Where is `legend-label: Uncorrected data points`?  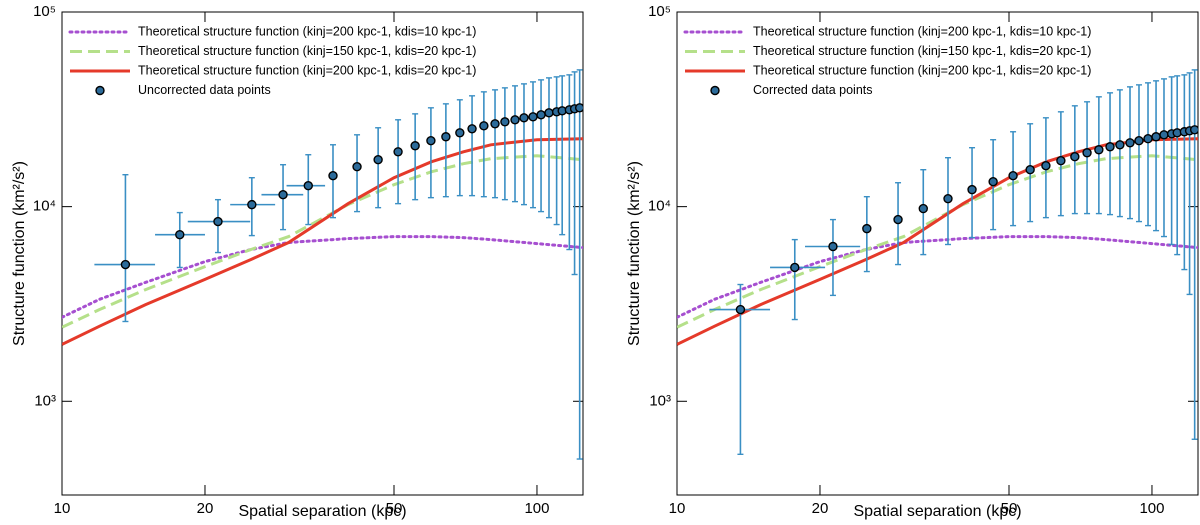 legend-label: Uncorrected data points is located at coordinates (204, 90).